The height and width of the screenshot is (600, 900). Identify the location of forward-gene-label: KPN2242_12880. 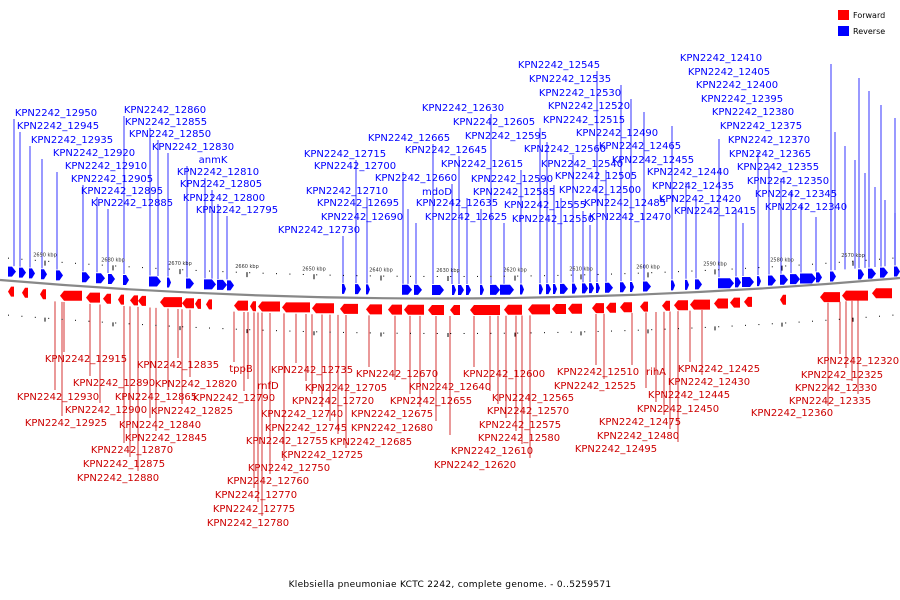
(118, 478).